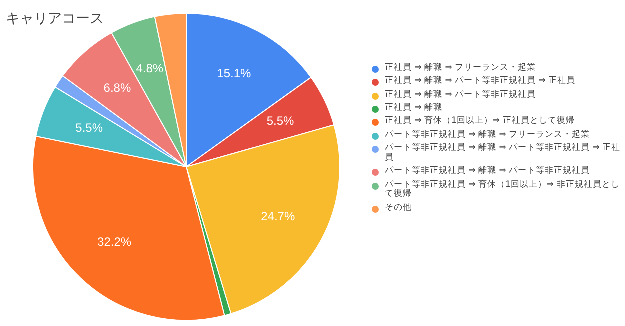 The width and height of the screenshot is (625, 326). Describe the element at coordinates (278, 216) in the screenshot. I see `data-label: 24.7%` at that location.